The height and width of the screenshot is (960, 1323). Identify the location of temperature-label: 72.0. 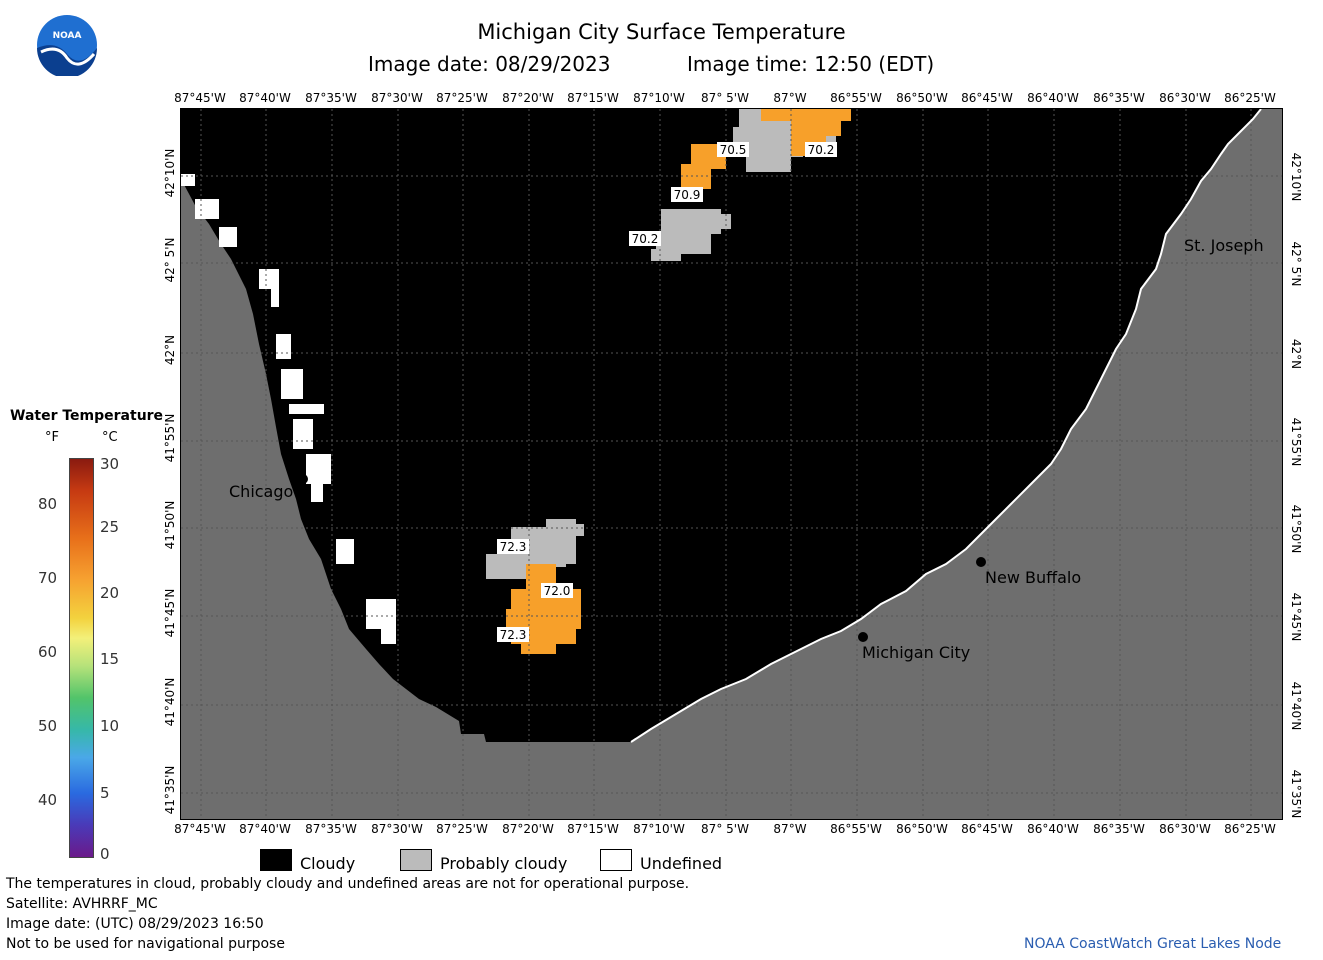
(557, 590).